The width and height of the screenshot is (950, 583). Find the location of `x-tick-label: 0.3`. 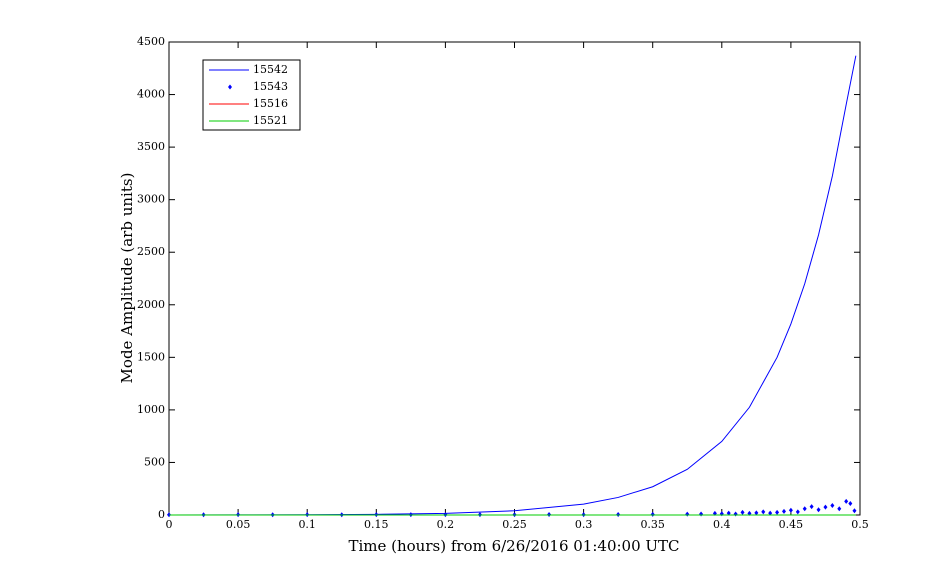

x-tick-label: 0.3 is located at coordinates (584, 524).